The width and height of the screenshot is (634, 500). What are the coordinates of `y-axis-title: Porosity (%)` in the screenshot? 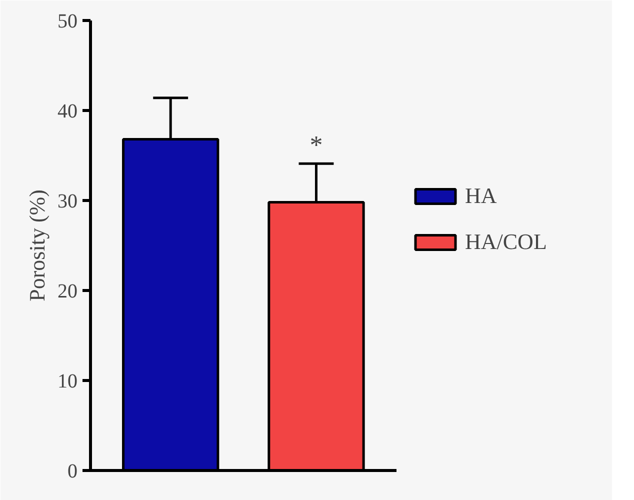 It's located at (37, 246).